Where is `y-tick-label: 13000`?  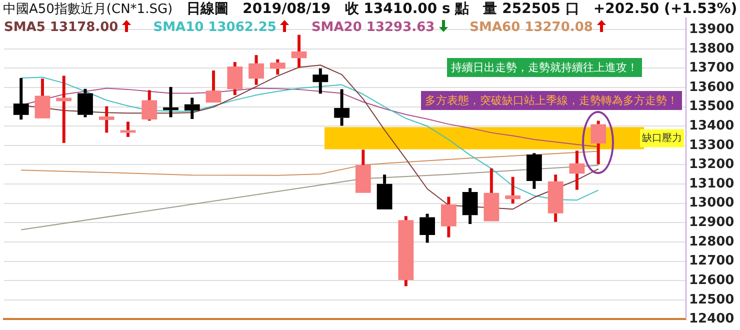
y-tick-label: 13000 is located at coordinates (711, 203).